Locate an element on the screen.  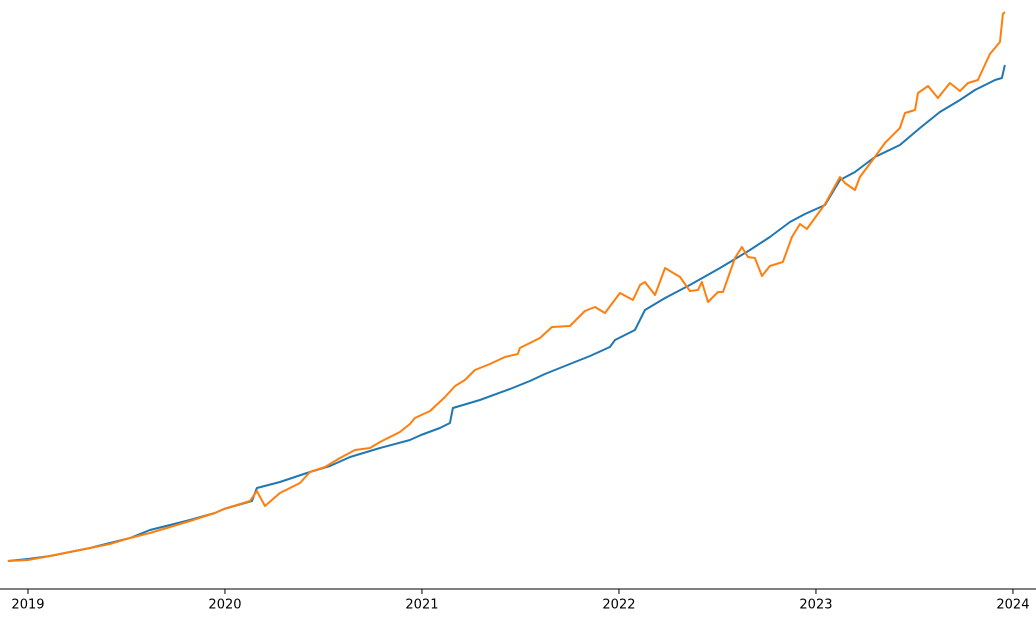
x-tick-label: 2022 is located at coordinates (618, 605).